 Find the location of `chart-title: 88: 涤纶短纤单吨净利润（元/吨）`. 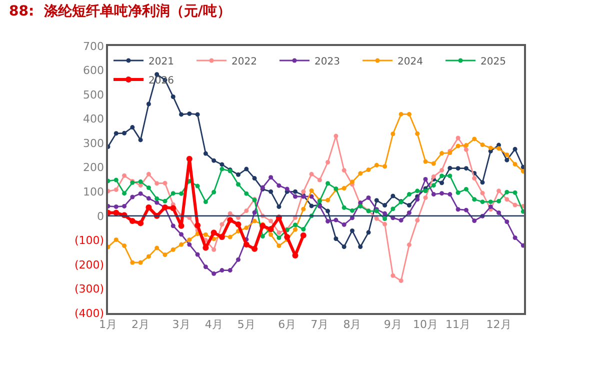

chart-title: 88: 涤纶短纤单吨净利润（元/吨） is located at coordinates (119, 11).